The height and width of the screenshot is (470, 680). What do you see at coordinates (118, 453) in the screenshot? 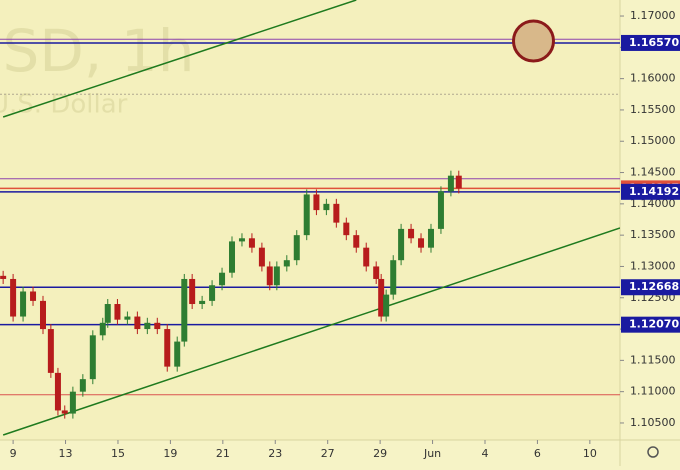
I see `x-tick-label: 15` at bounding box center [118, 453].